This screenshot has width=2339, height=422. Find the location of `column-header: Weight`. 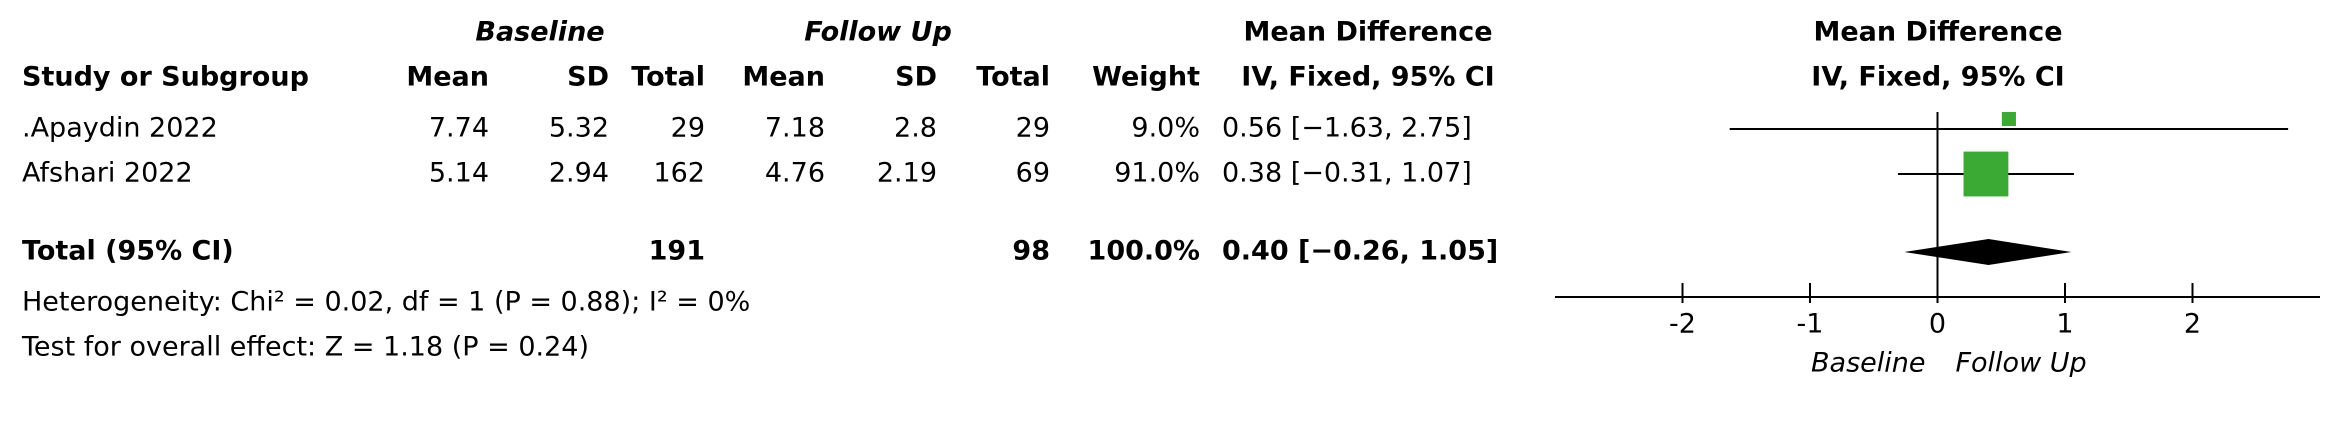

column-header: Weight is located at coordinates (1146, 77).